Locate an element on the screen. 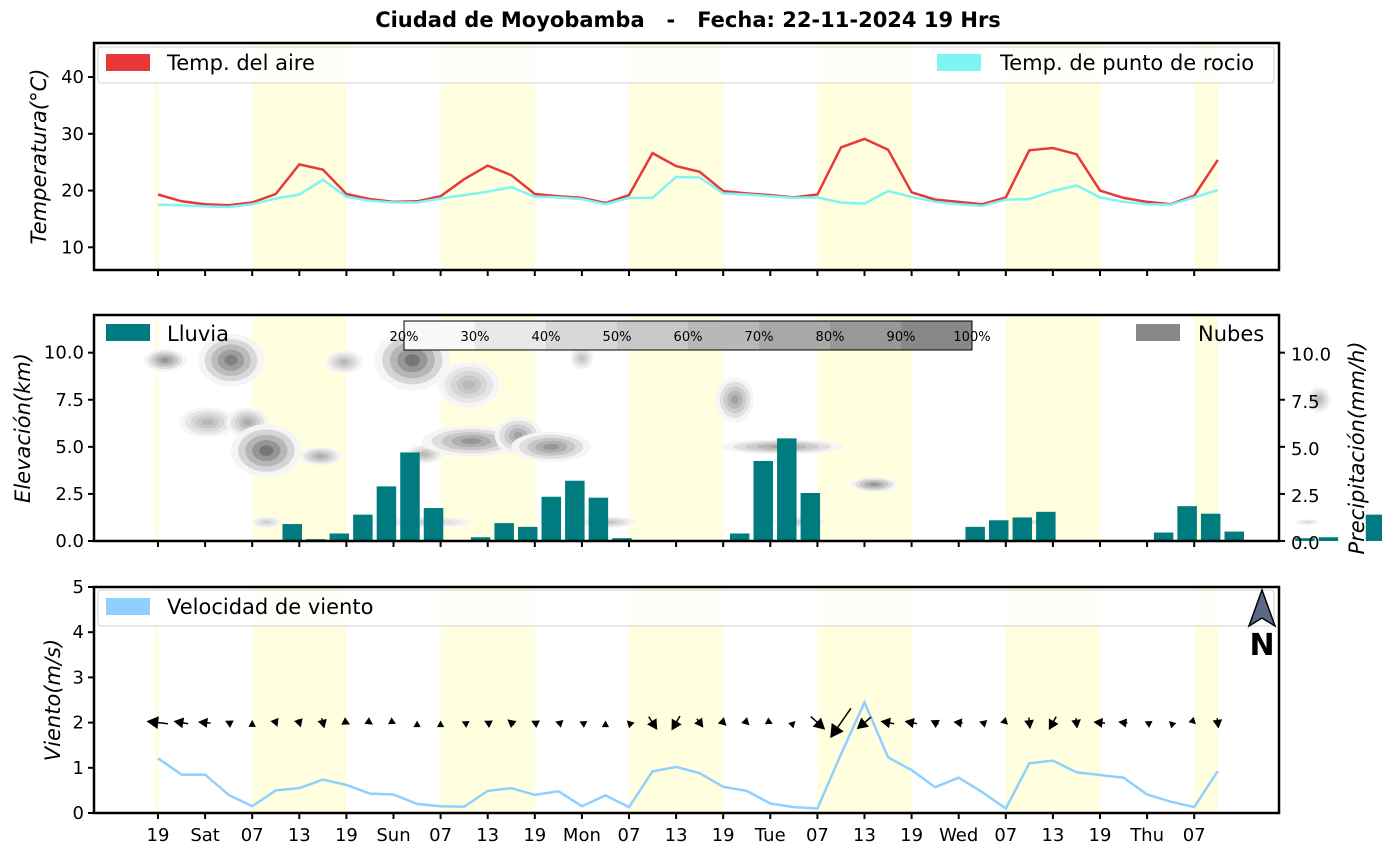 The height and width of the screenshot is (854, 1382). legend-box is located at coordinates (686, 608).